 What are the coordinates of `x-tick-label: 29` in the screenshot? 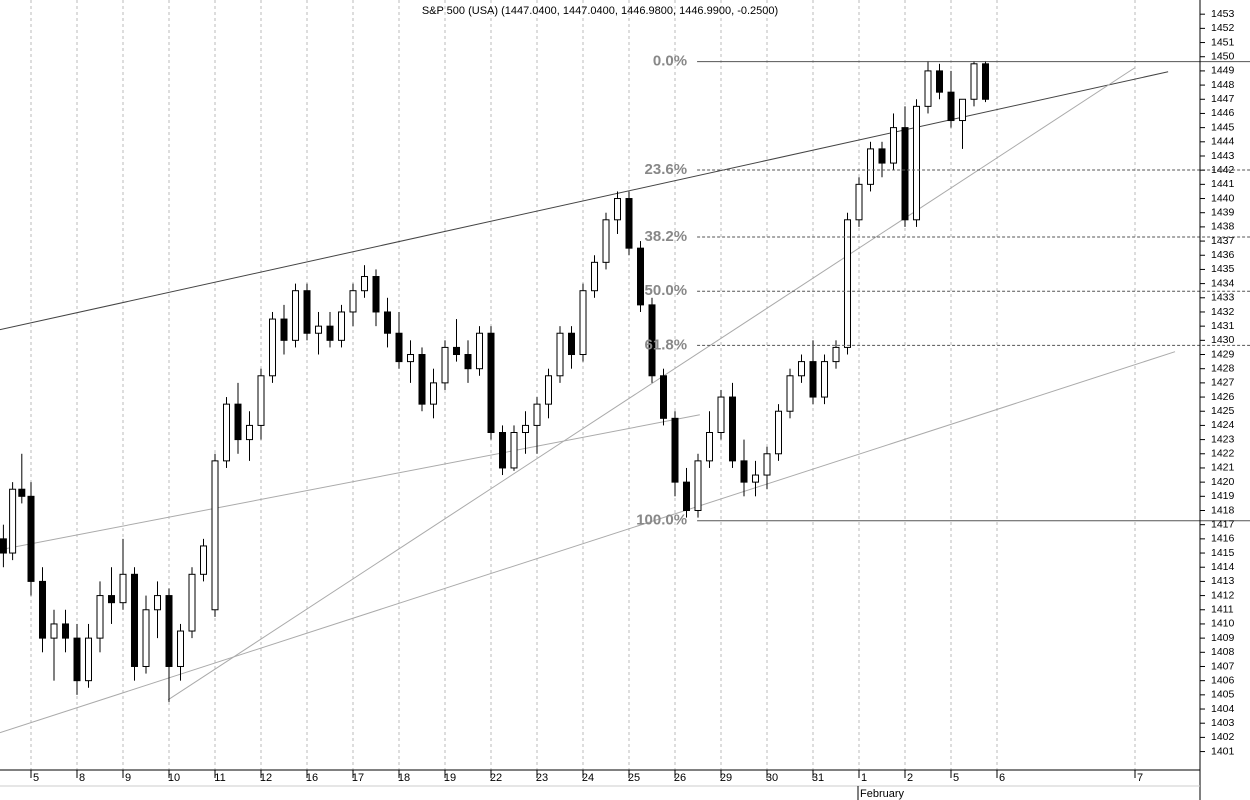 It's located at (726, 778).